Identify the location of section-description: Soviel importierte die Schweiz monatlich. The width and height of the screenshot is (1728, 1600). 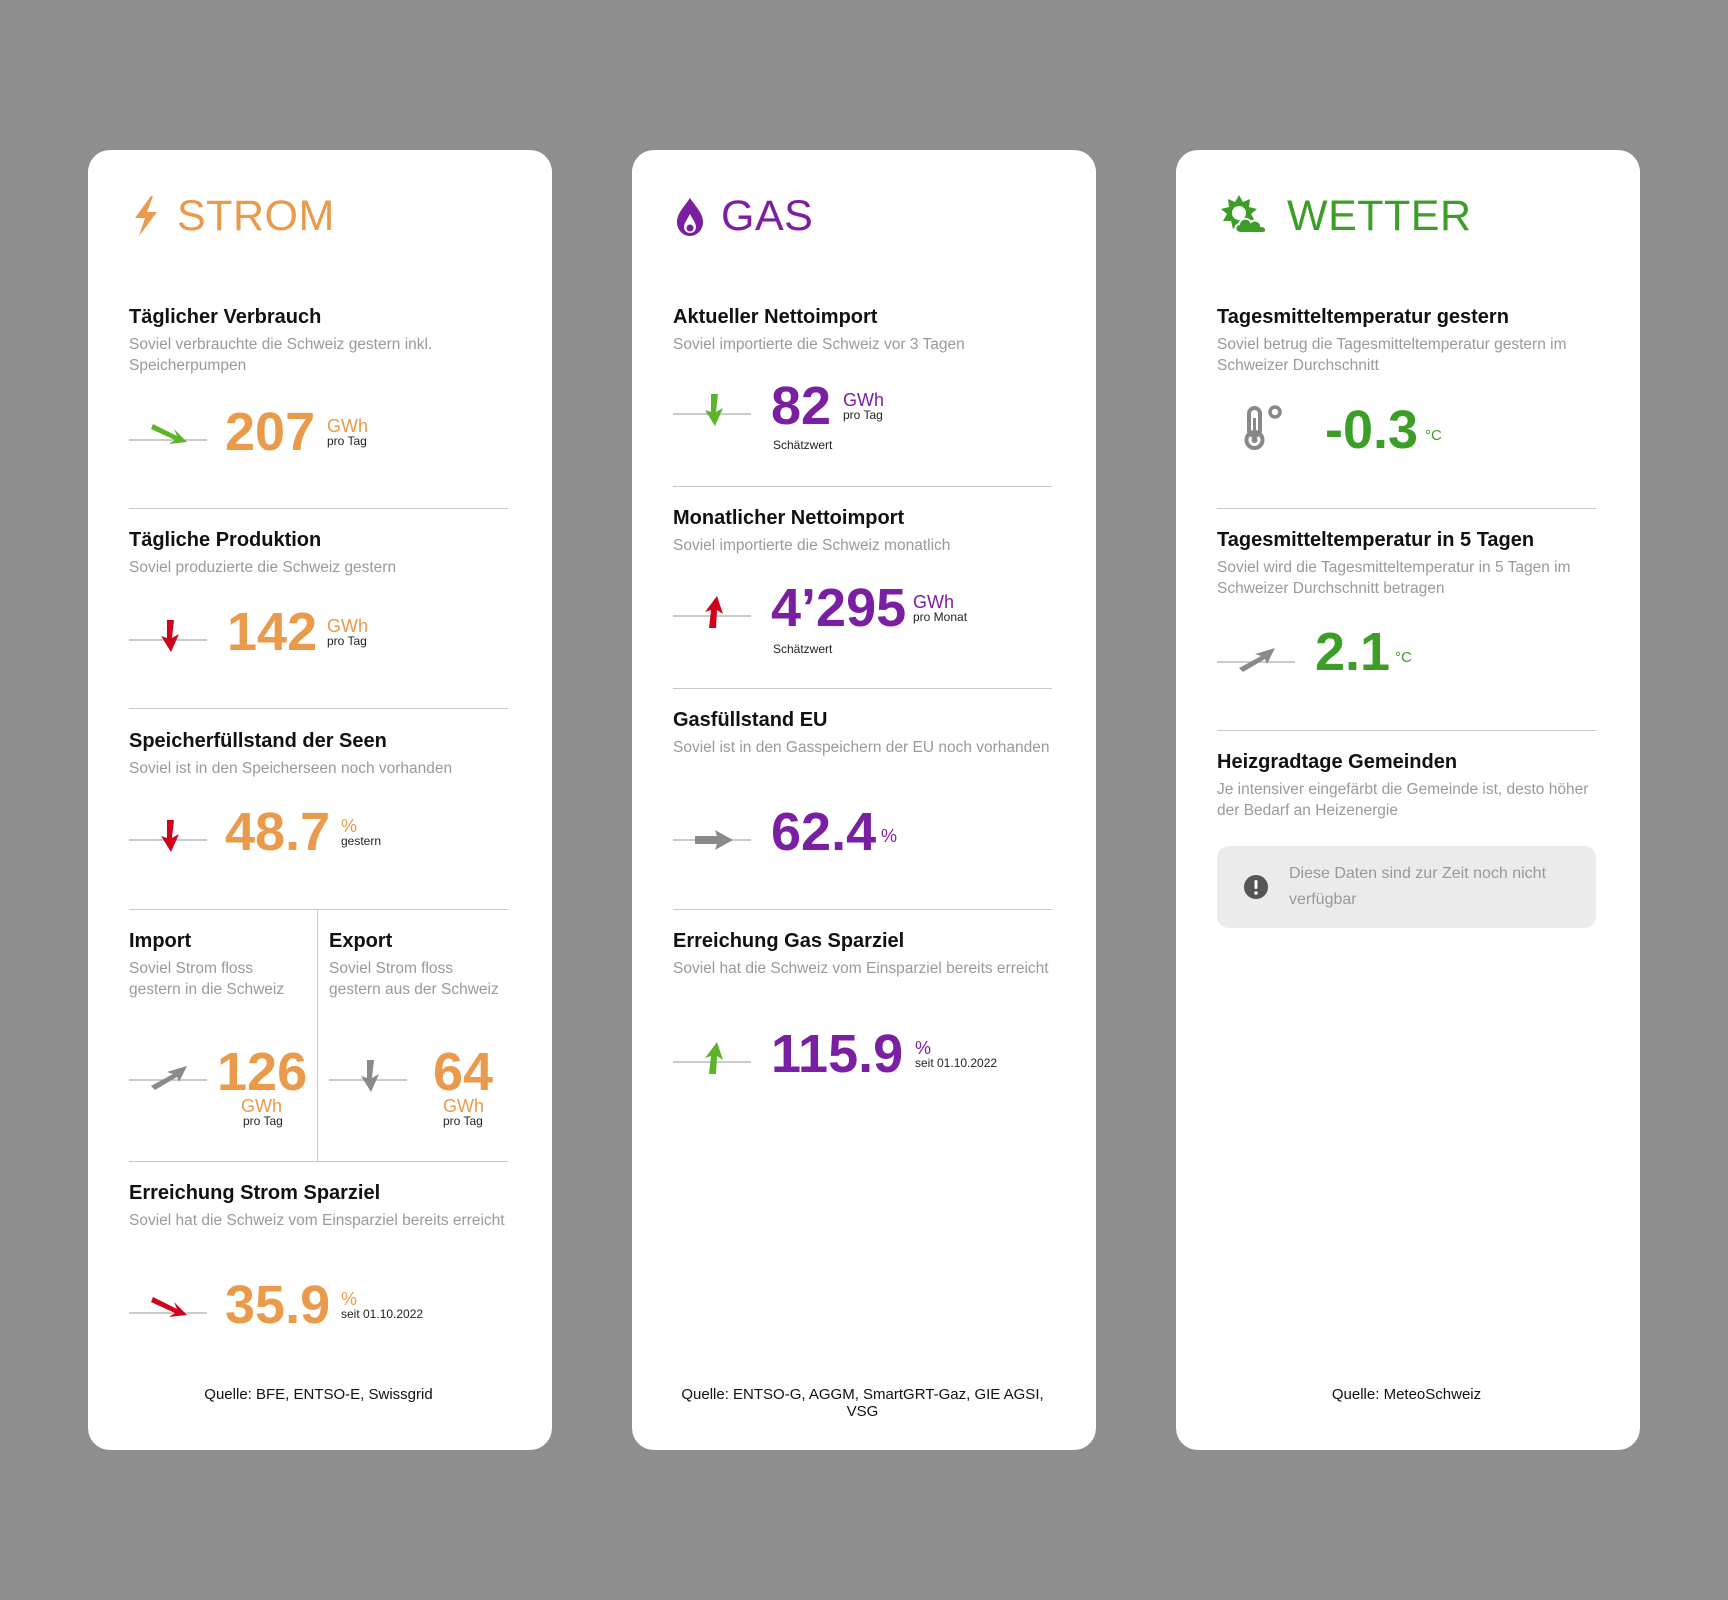
(812, 545).